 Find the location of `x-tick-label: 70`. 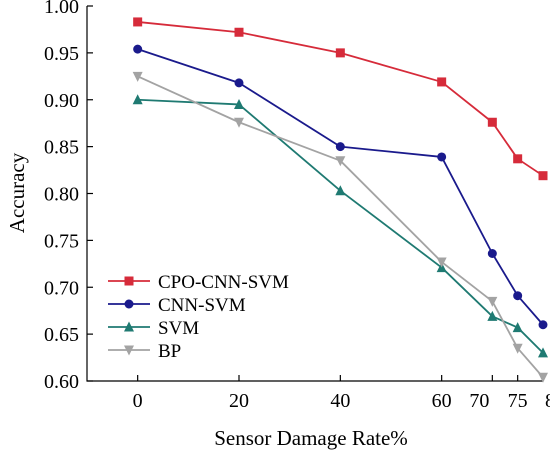

x-tick-label: 70 is located at coordinates (479, 401).